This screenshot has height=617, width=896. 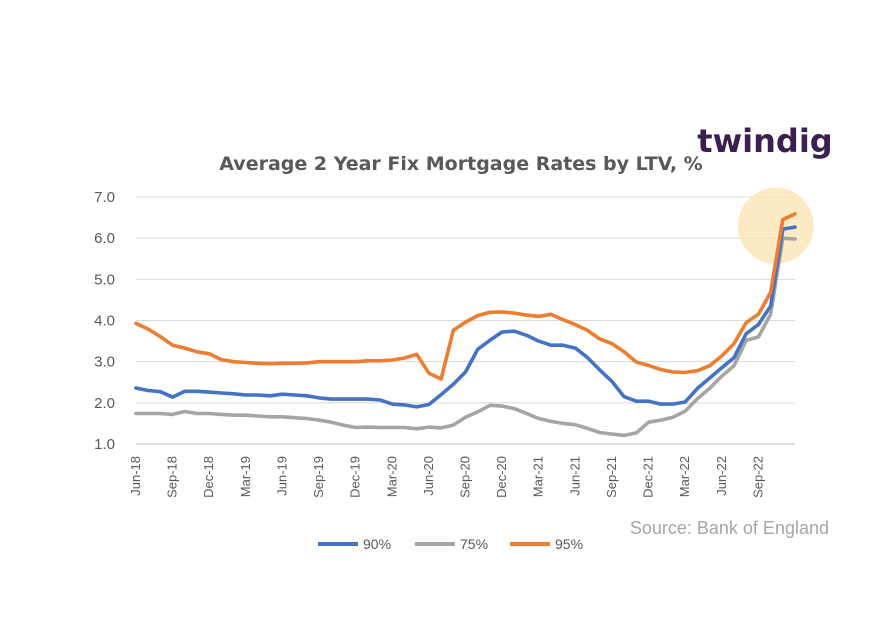 What do you see at coordinates (729, 528) in the screenshot?
I see `source-note: Source: Bank of England` at bounding box center [729, 528].